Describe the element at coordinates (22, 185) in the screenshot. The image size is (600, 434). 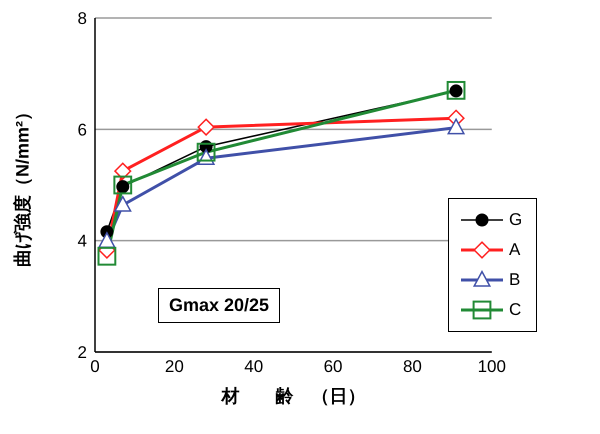
I see `y-axis-title: 曲げ強度（N/mm²）` at that location.